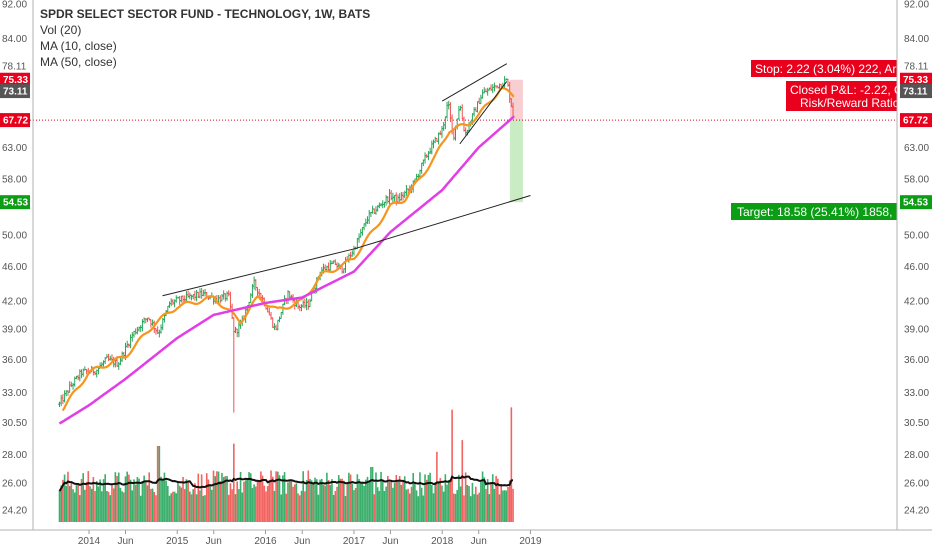 This screenshot has width=932, height=550. I want to click on time-axis: 2014 Jun 2015 Jun 2016 Jun 2017 Jun 2018 Jun 2019, so click(310, 538).